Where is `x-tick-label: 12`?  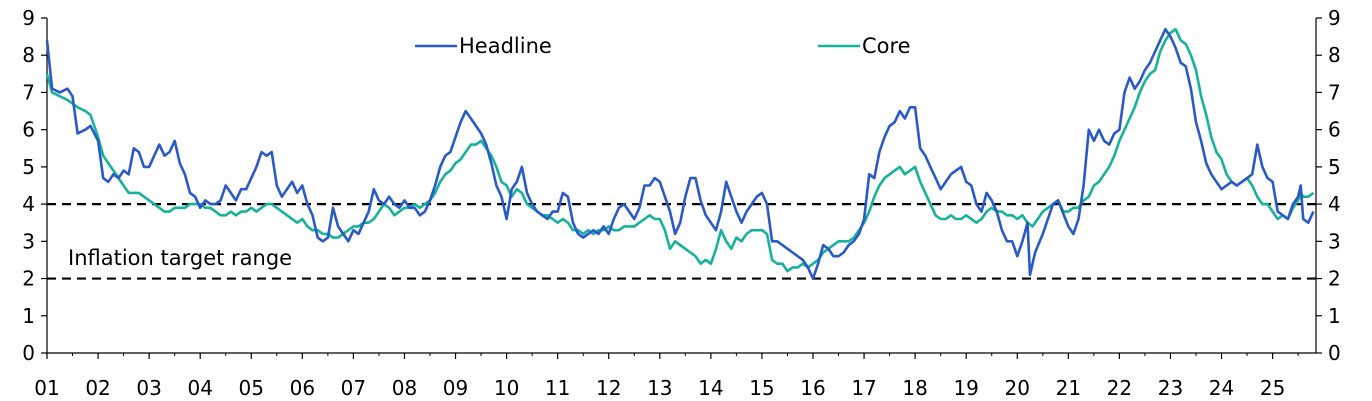
x-tick-label: 12 is located at coordinates (608, 388).